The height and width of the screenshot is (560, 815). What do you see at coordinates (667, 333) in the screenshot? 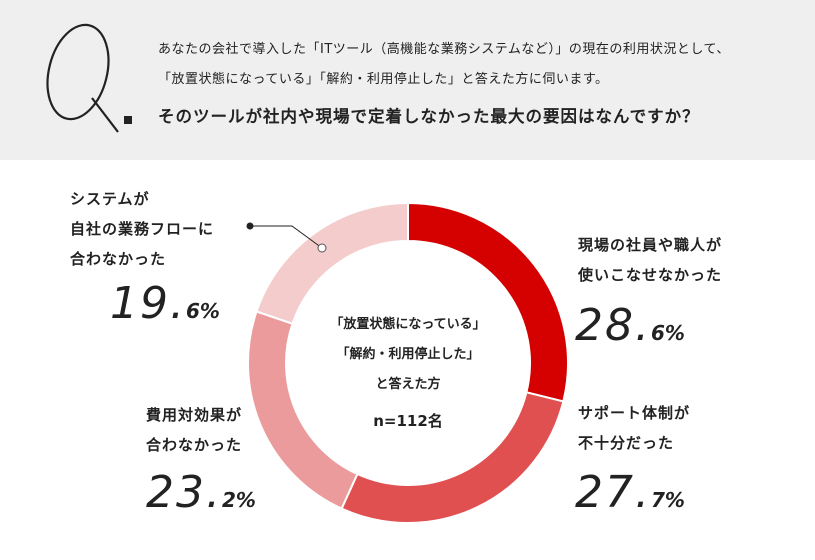
I see `slice-value-1-dec: 6%` at bounding box center [667, 333].